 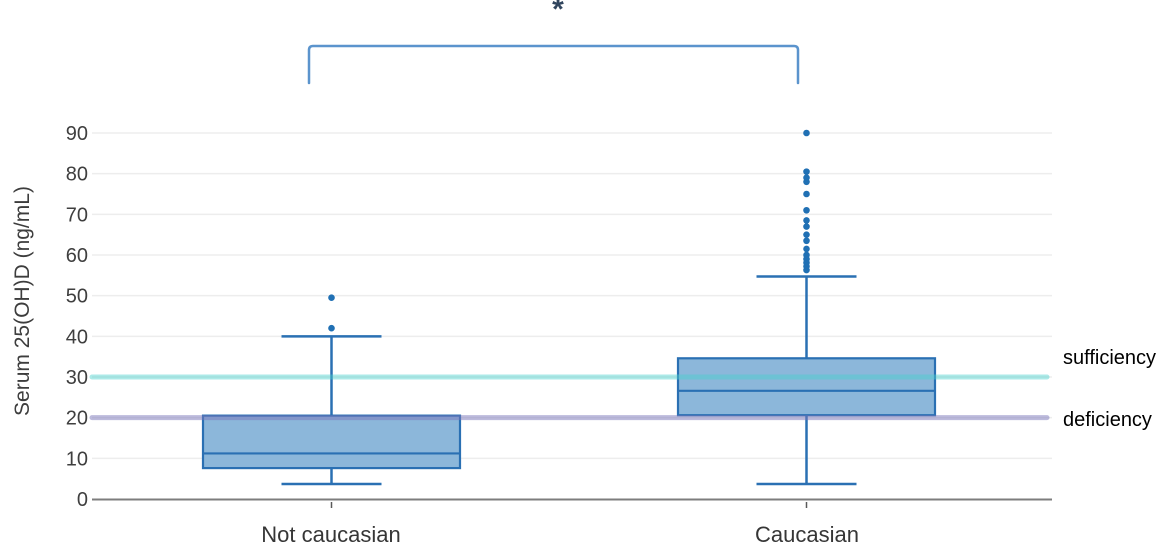 I want to click on x-category-label-caucasian: Caucasian, so click(x=807, y=534).